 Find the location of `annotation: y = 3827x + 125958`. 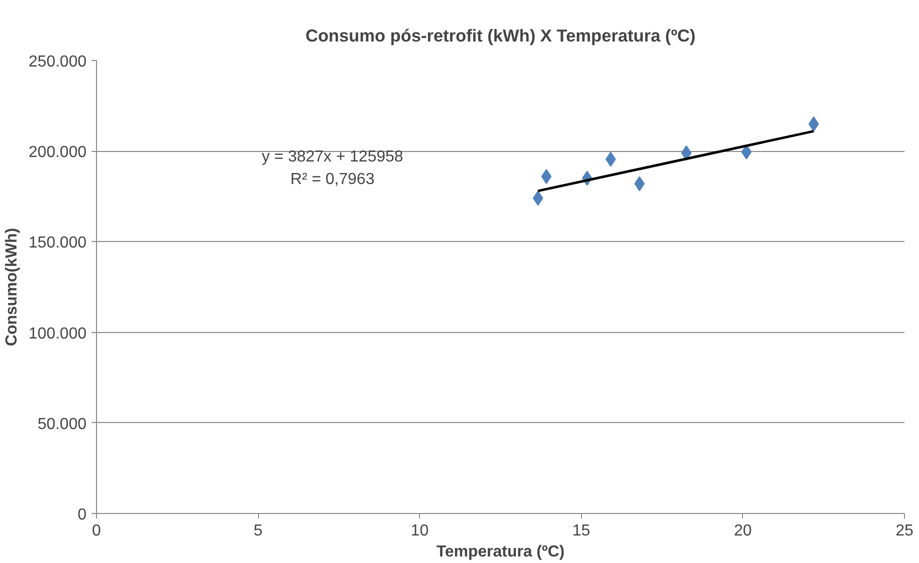

annotation: y = 3827x + 125958 is located at coordinates (333, 157).